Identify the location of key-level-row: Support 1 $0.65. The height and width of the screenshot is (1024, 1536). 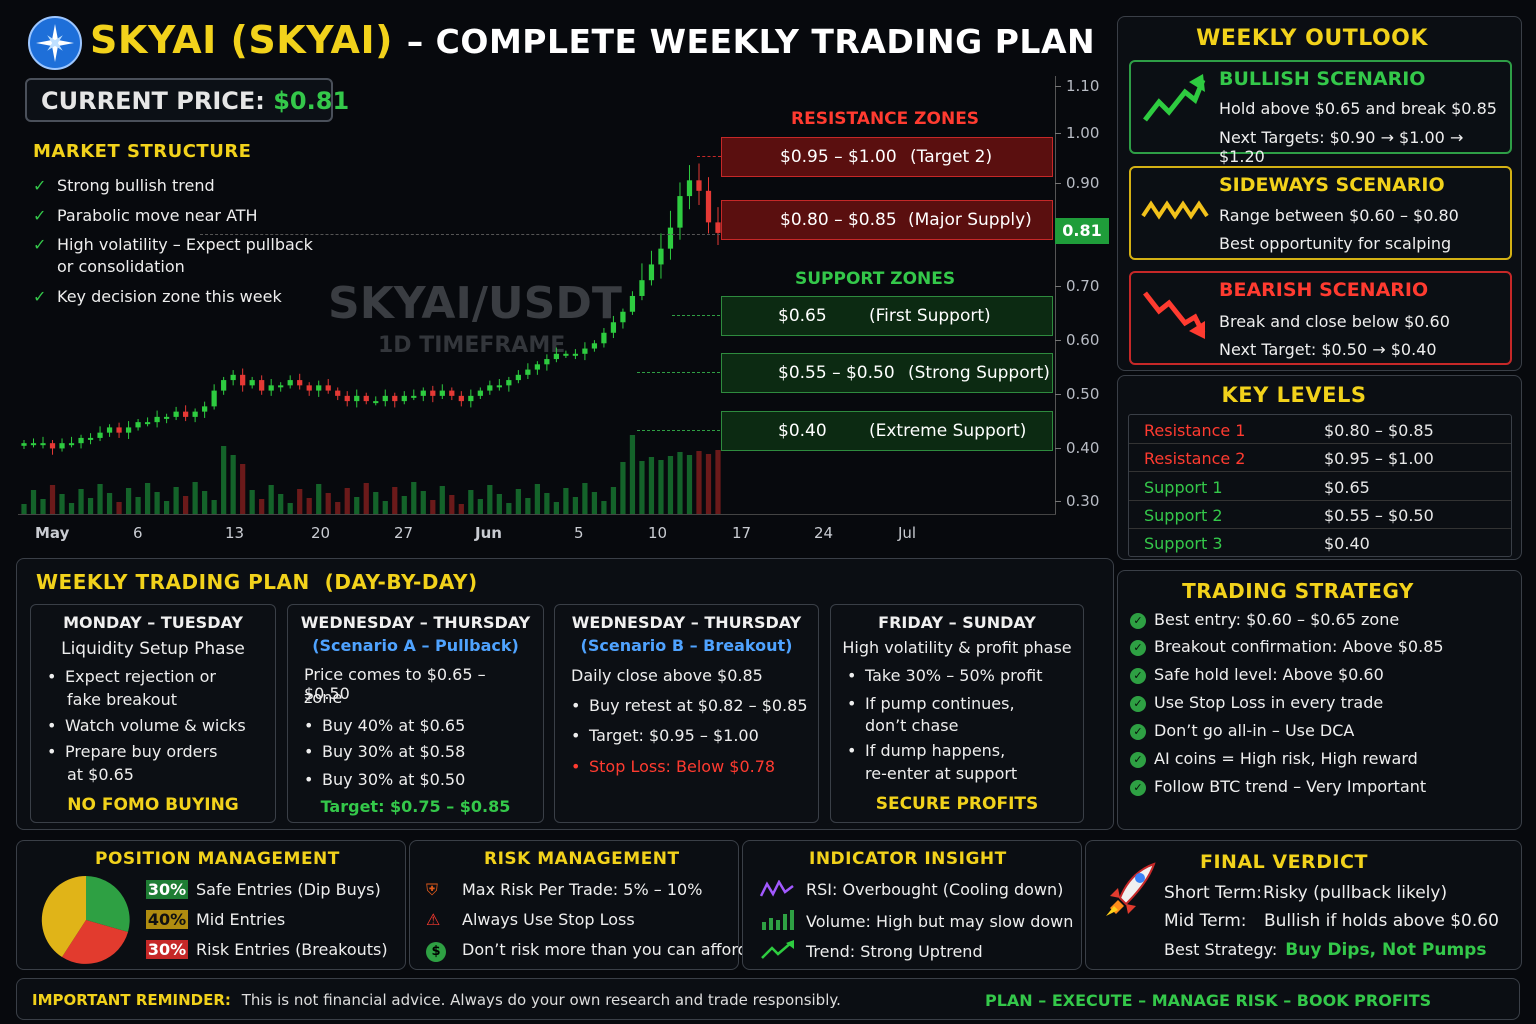
(1320, 487).